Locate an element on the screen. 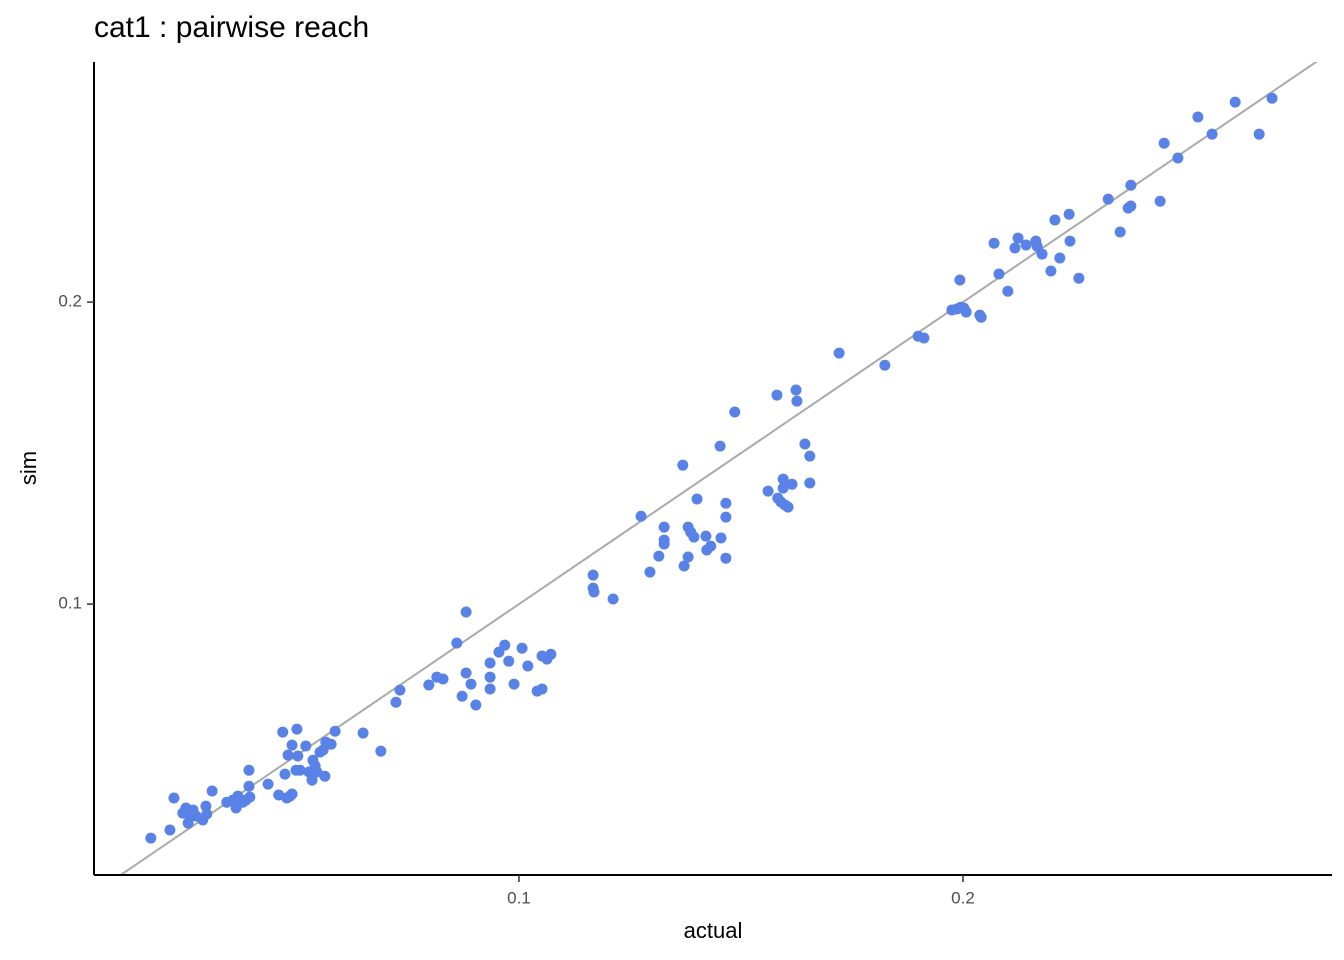  y-axis-label: sim is located at coordinates (28, 468).